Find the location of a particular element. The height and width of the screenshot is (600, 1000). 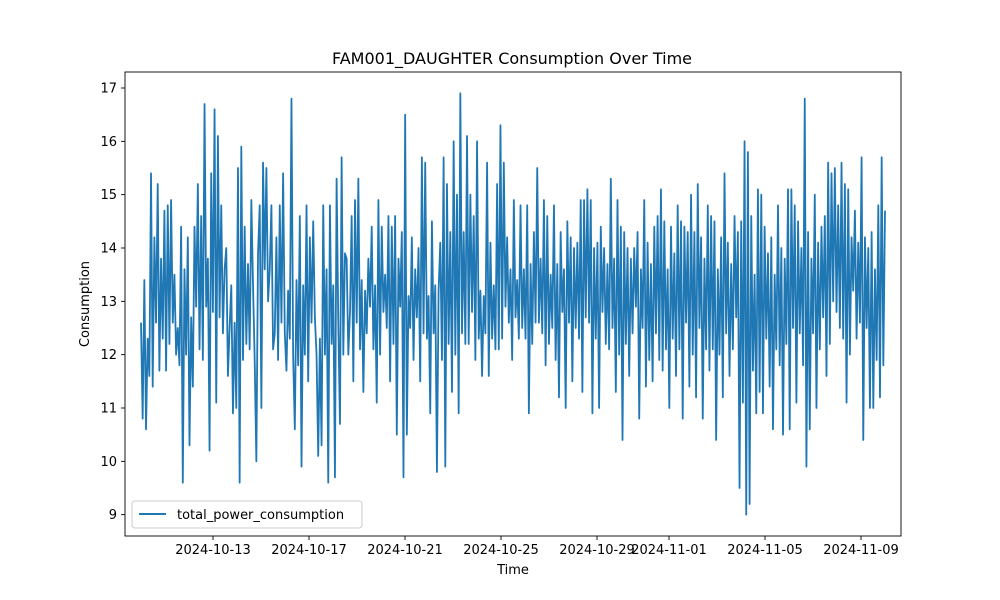

y-tick-label: 11 is located at coordinates (108, 409).